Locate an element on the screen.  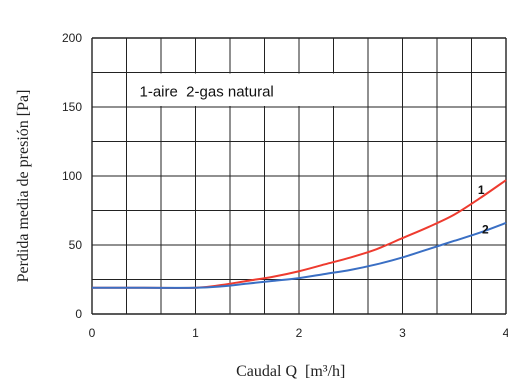
legend-box is located at coordinates (247, 89).